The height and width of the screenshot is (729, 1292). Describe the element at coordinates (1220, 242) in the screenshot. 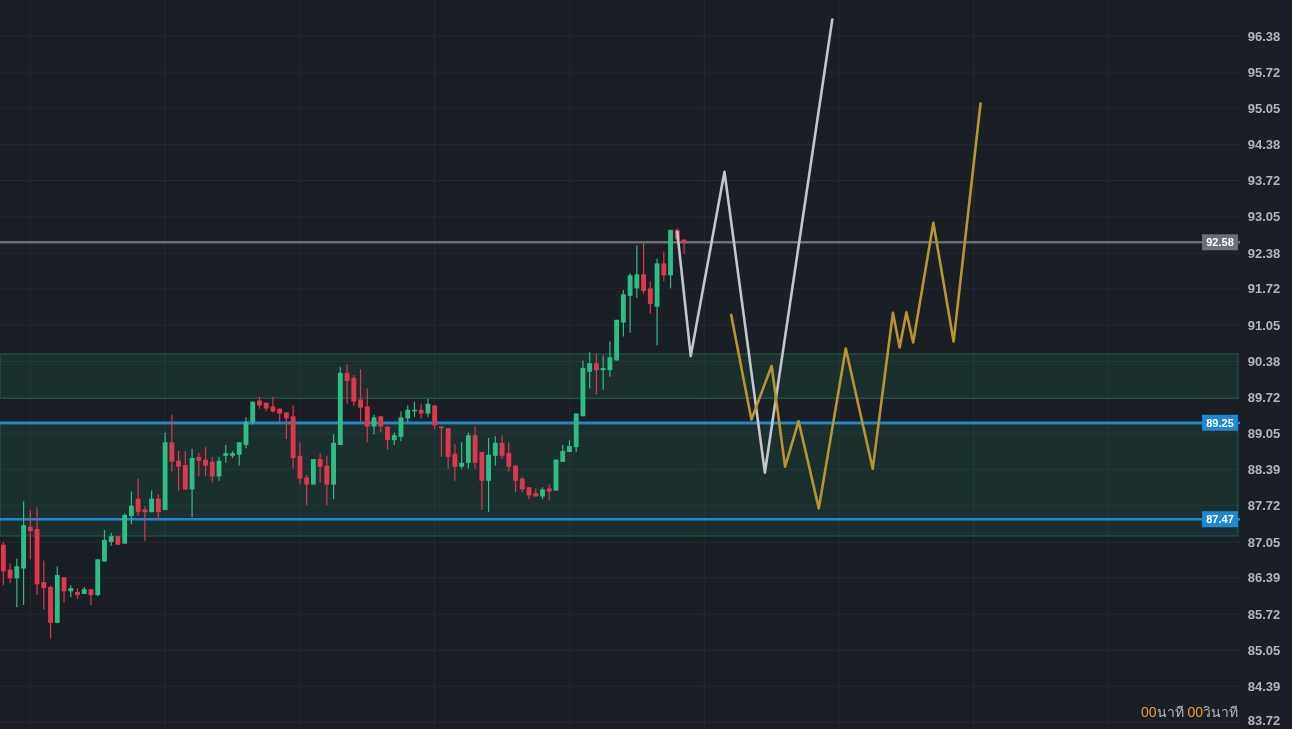

I see `ref-line-label: 92.58` at that location.